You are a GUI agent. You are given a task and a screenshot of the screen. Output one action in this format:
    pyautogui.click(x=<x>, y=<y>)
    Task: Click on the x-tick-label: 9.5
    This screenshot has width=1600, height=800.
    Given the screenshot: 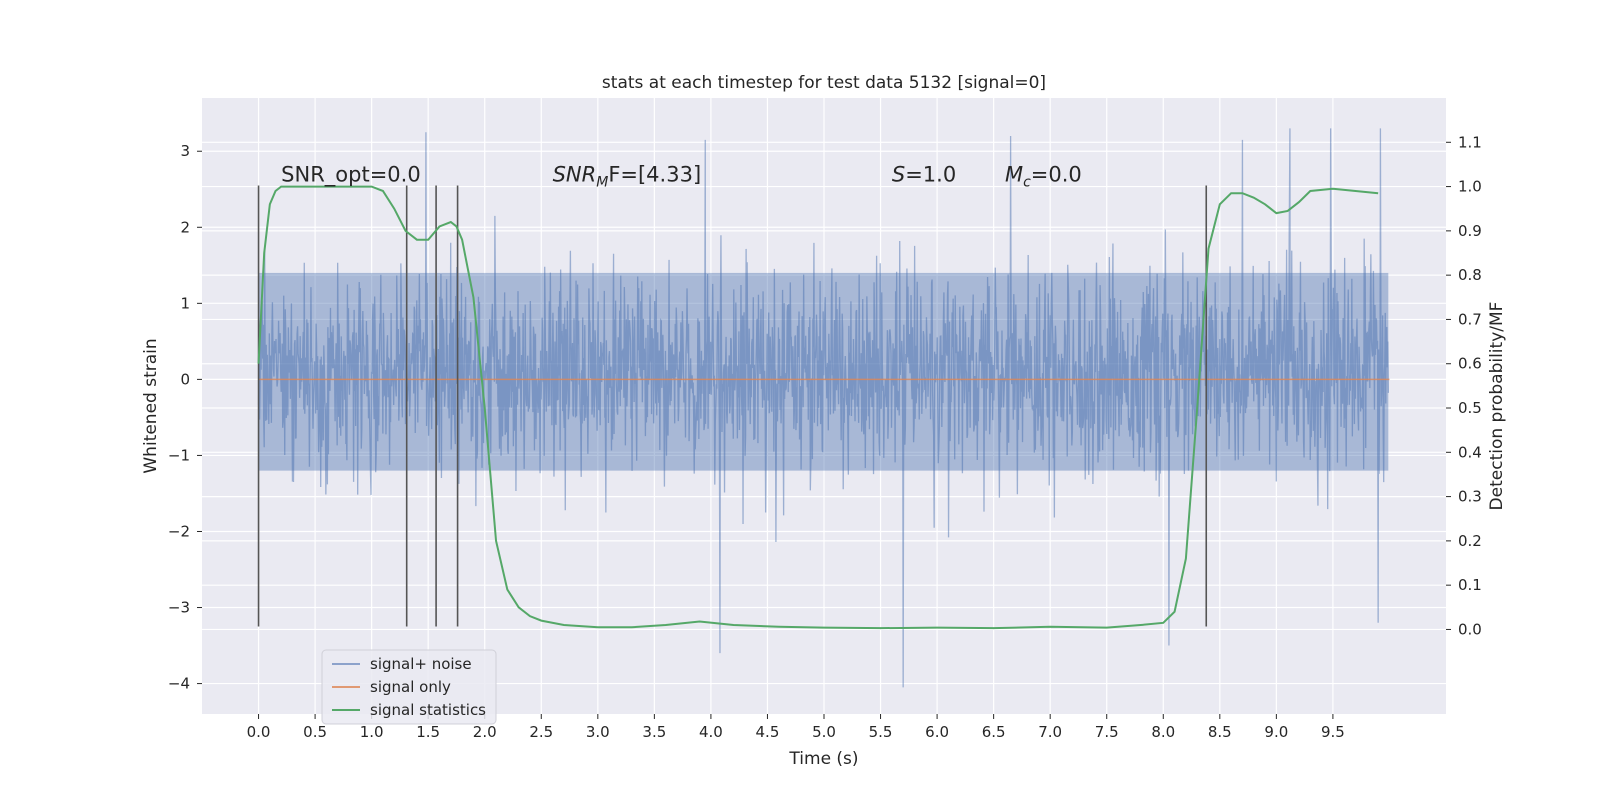 What is the action you would take?
    pyautogui.click(x=1333, y=732)
    